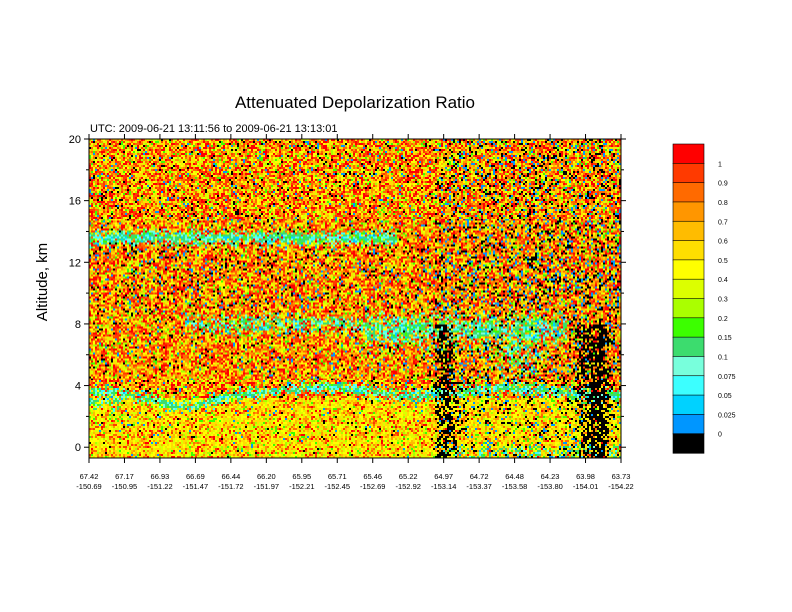 The image size is (792, 612). What do you see at coordinates (301, 476) in the screenshot?
I see `x-tick-lat: 65.95` at bounding box center [301, 476].